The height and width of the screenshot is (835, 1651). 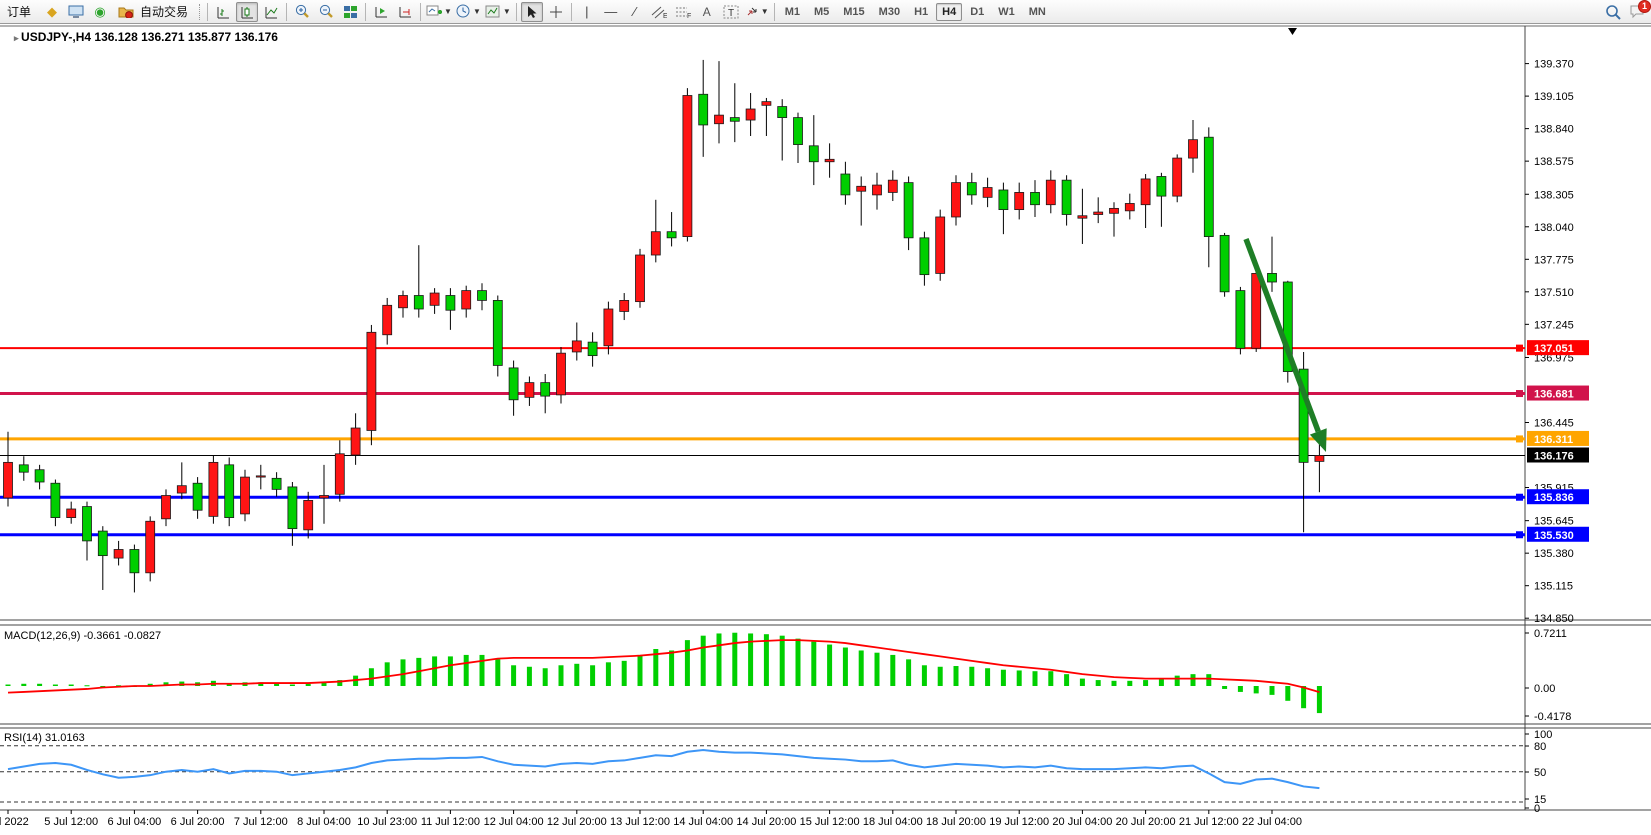 What do you see at coordinates (757, 12) in the screenshot?
I see `arrows-button: ▼` at bounding box center [757, 12].